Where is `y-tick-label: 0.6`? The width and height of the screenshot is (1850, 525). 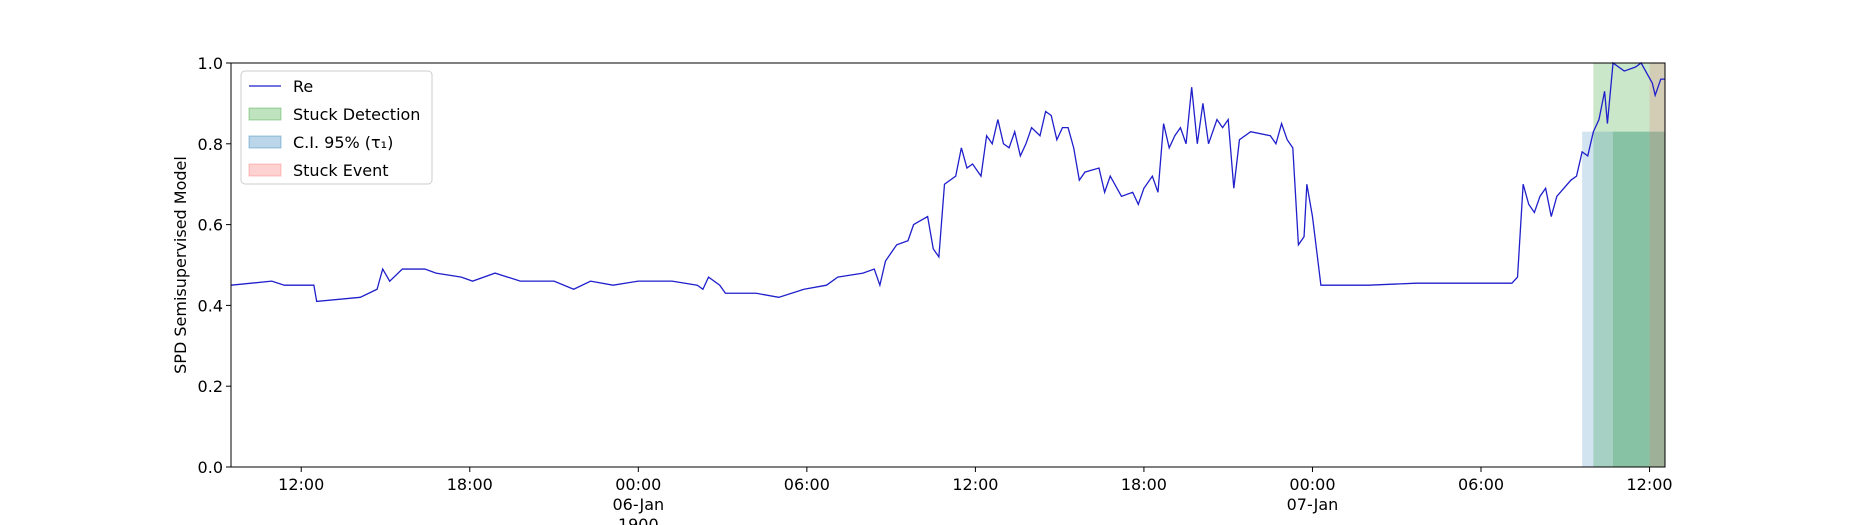 y-tick-label: 0.6 is located at coordinates (210, 225).